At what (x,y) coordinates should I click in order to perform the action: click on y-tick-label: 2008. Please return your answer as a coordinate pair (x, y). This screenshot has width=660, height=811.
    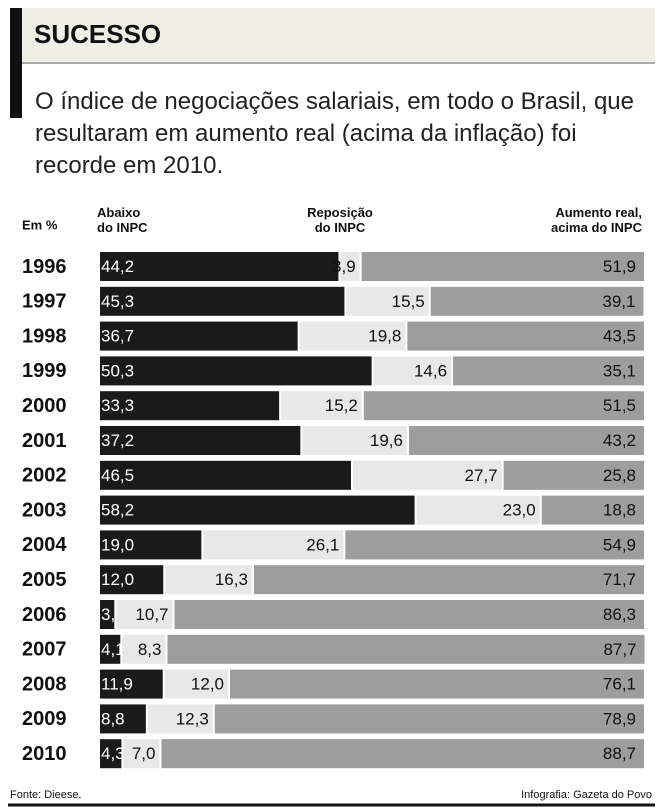
    Looking at the image, I should click on (44, 684).